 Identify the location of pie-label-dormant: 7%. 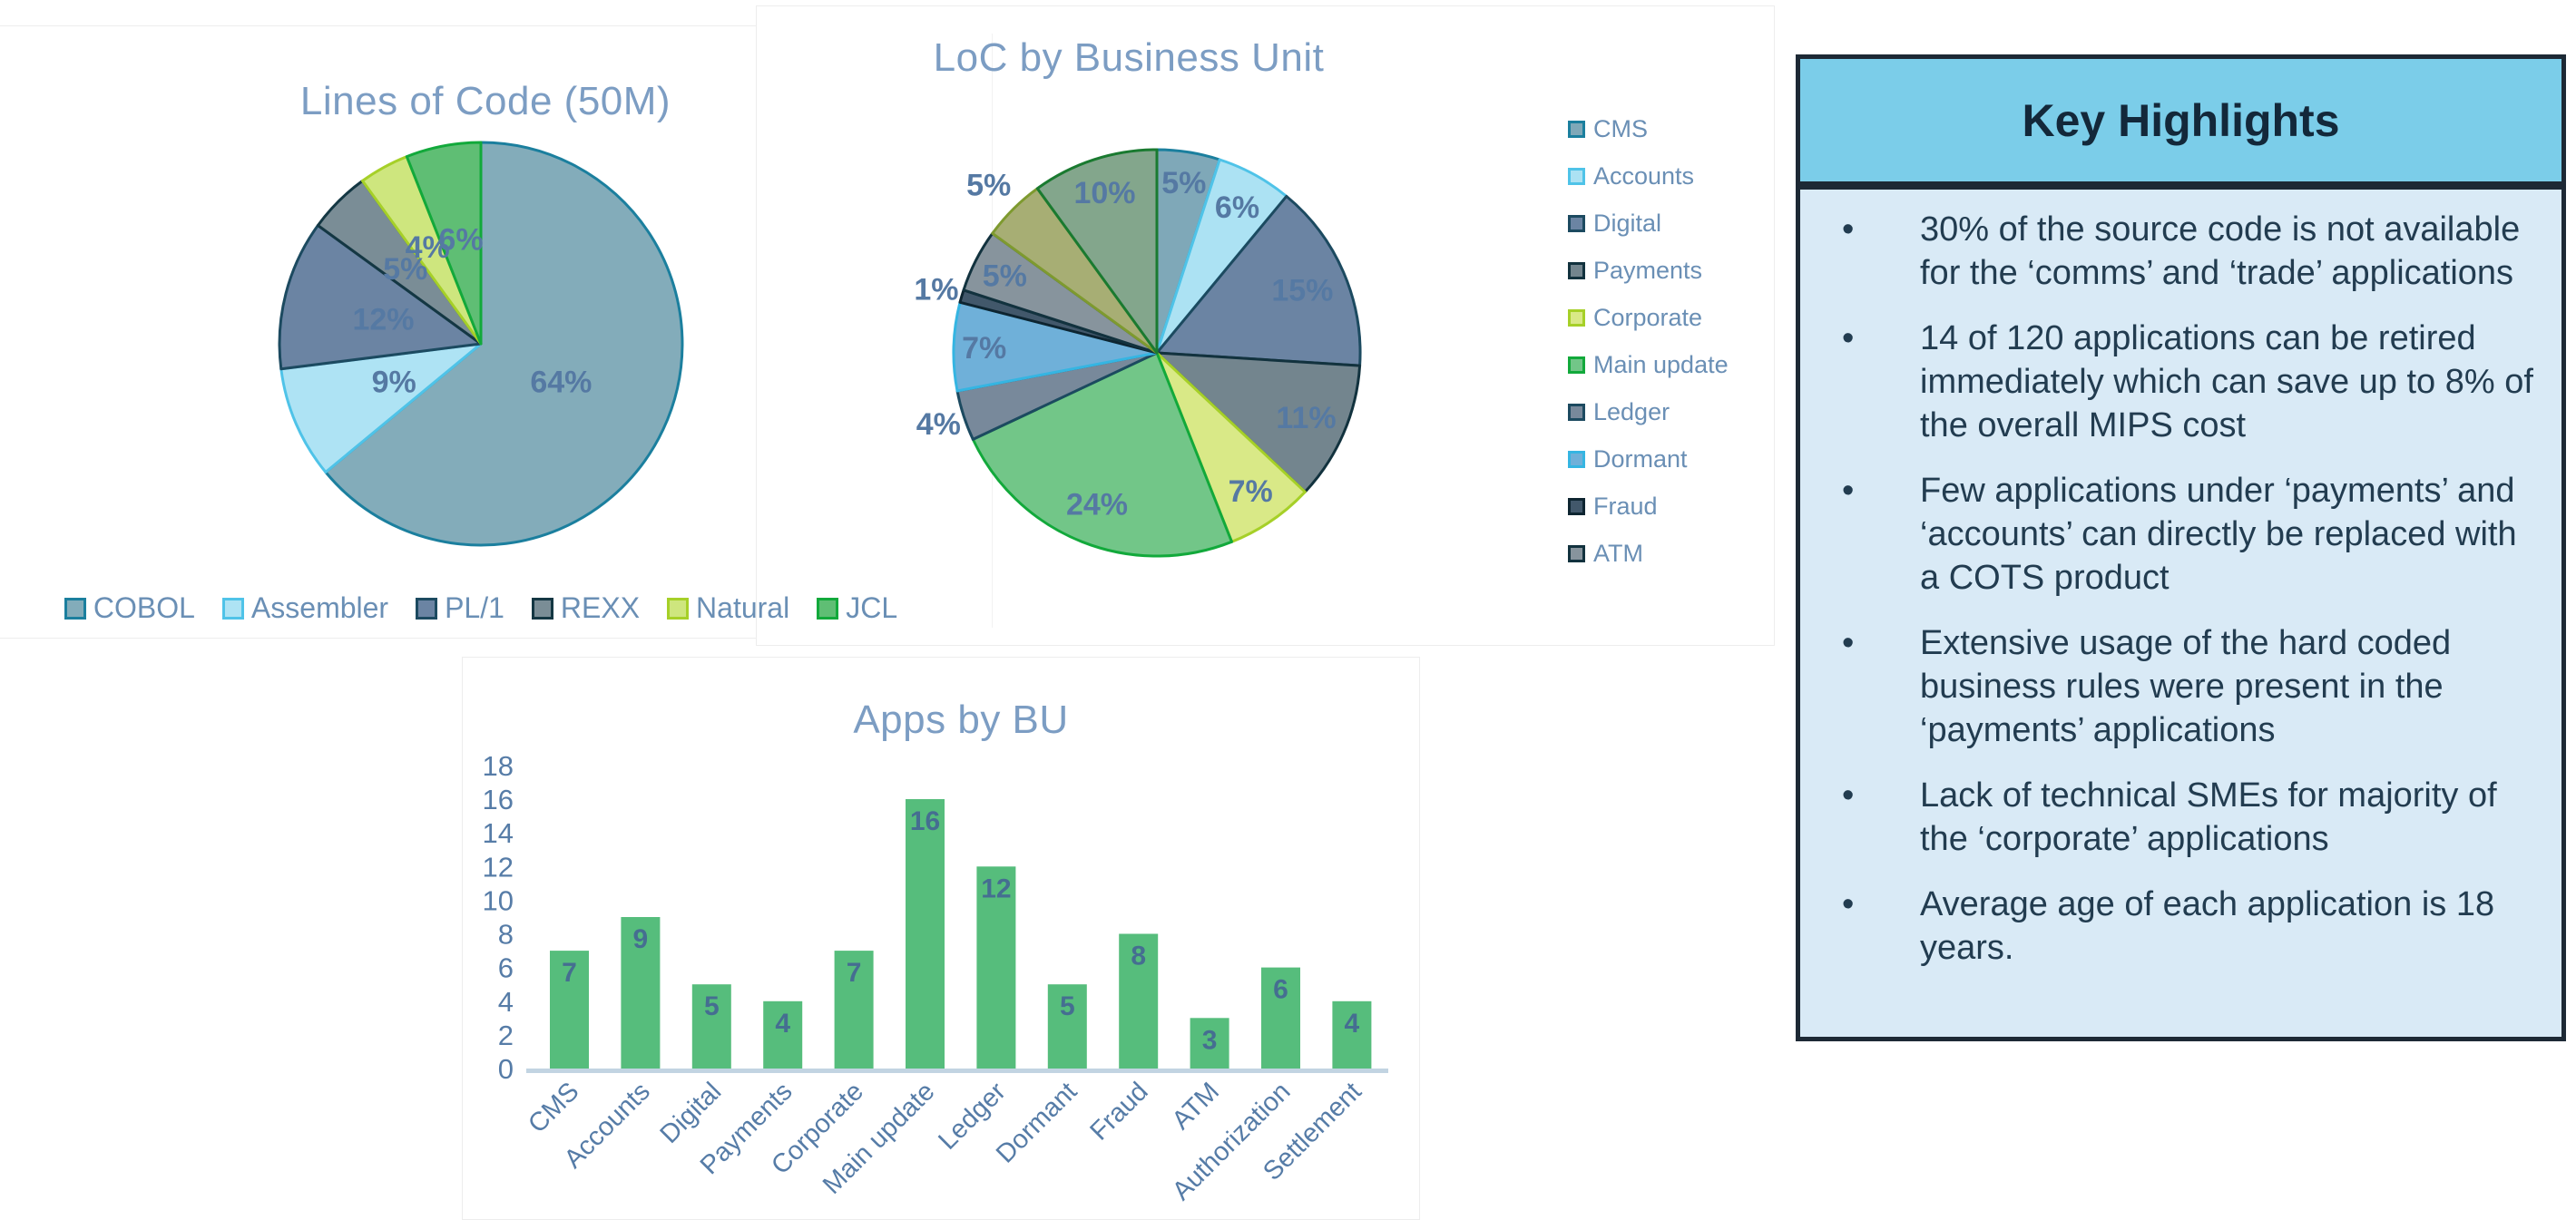
(984, 348).